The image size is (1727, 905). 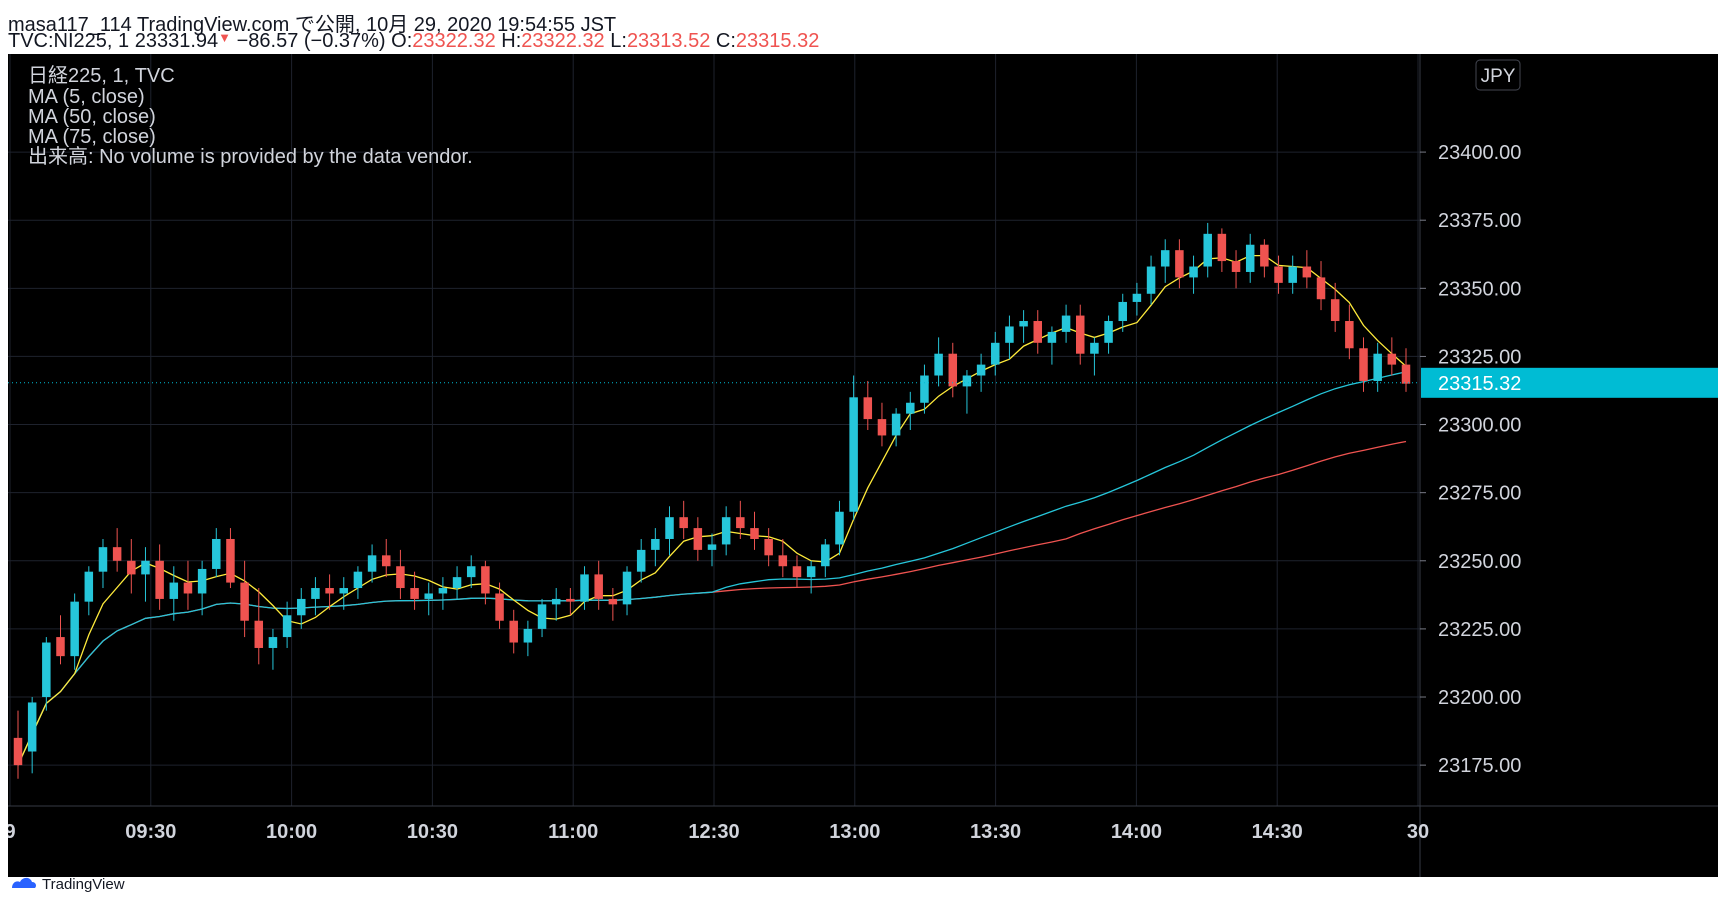 I want to click on low-label: L:, so click(x=618, y=41).